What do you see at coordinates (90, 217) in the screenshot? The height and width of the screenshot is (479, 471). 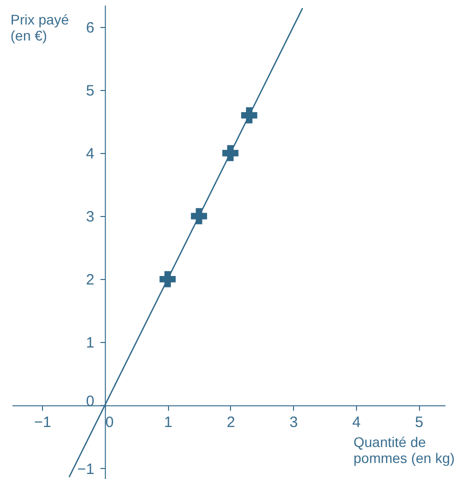 I see `y-tick-label: 3` at bounding box center [90, 217].